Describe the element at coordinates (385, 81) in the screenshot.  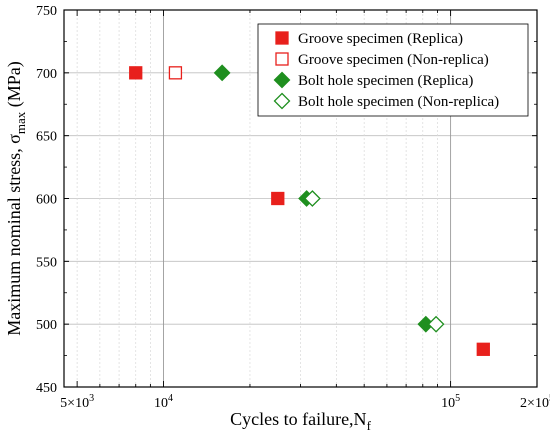
I see `legend-label: Bolt hole specimen (Replica)` at that location.